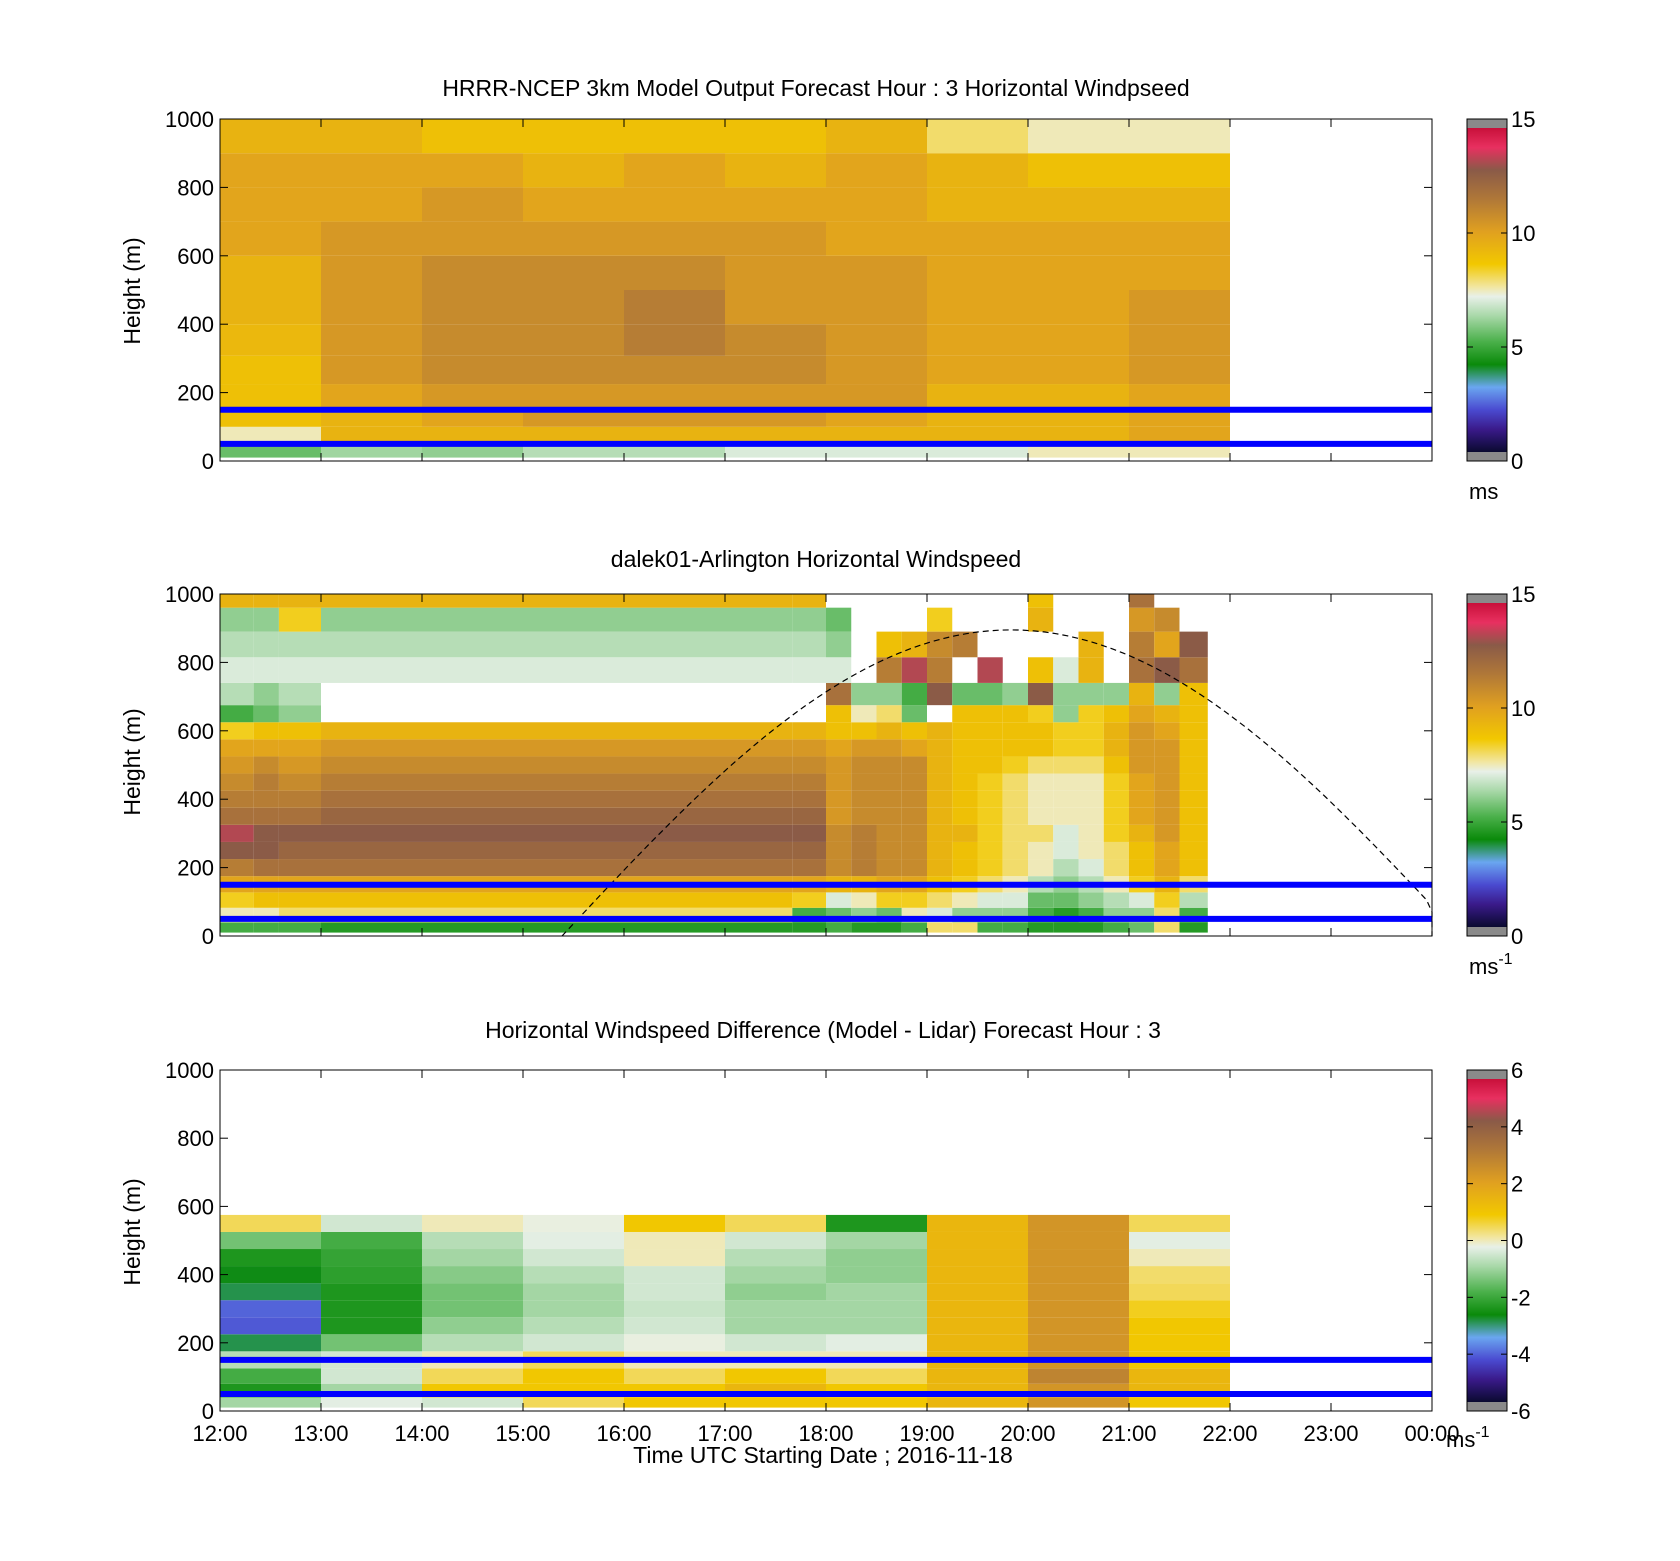 The width and height of the screenshot is (1680, 1561). Describe the element at coordinates (1500, 305) in the screenshot. I see `model-colorbar: 0 5 10 15 ms` at that location.